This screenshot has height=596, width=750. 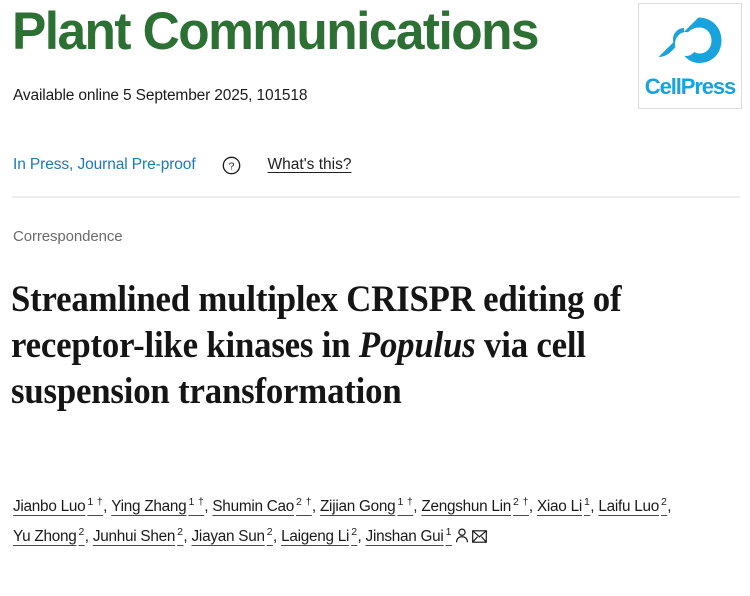 I want to click on cellpress-logo: CellPress, so click(x=690, y=56).